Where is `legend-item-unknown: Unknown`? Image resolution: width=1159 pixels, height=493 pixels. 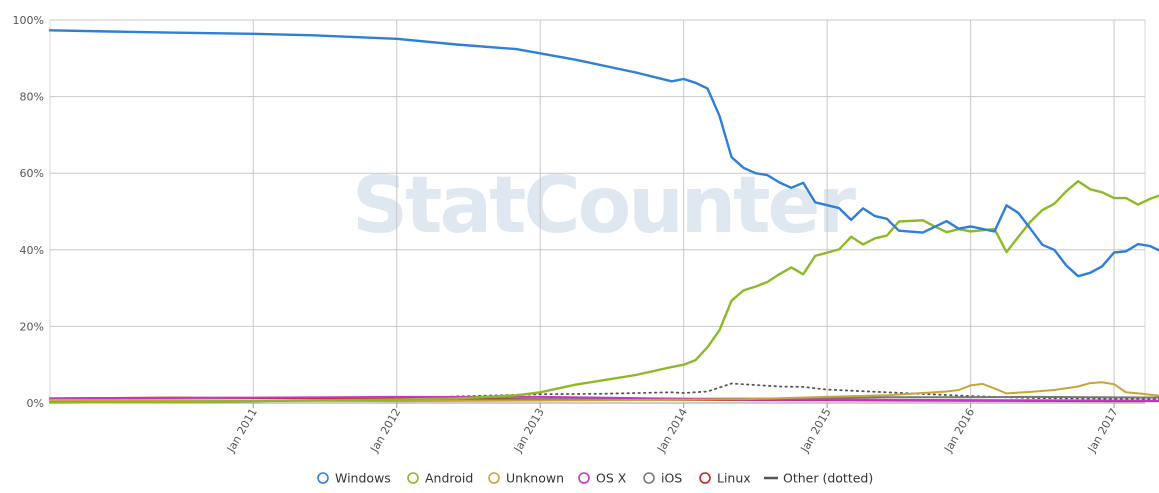 legend-item-unknown: Unknown is located at coordinates (526, 478).